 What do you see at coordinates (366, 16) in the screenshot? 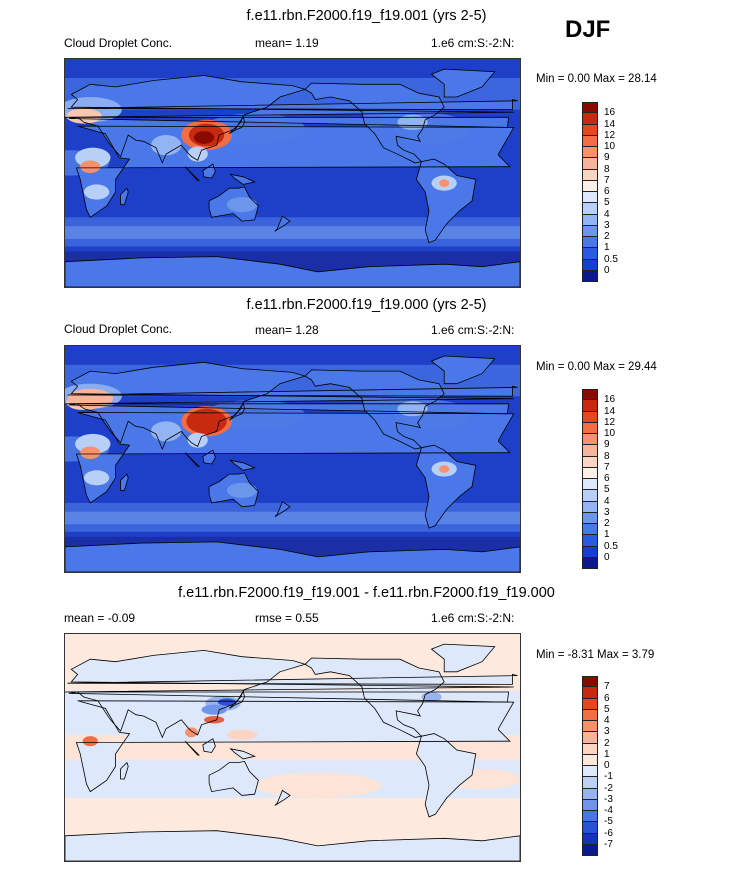
I see `panel1-title: f.e11.rbn.F2000.f19_f19.001 (yrs 2-5)` at bounding box center [366, 16].